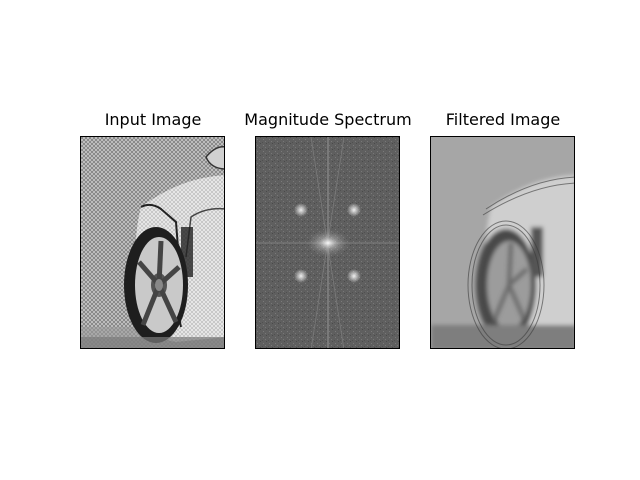 This screenshot has width=640, height=480. I want to click on title-input-image: Input Image, so click(153, 119).